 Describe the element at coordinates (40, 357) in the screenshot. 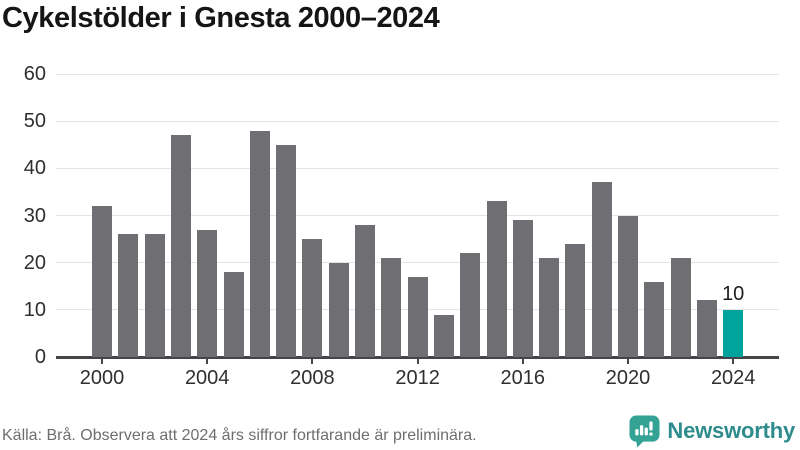

I see `y-axis-label-0: 0` at that location.